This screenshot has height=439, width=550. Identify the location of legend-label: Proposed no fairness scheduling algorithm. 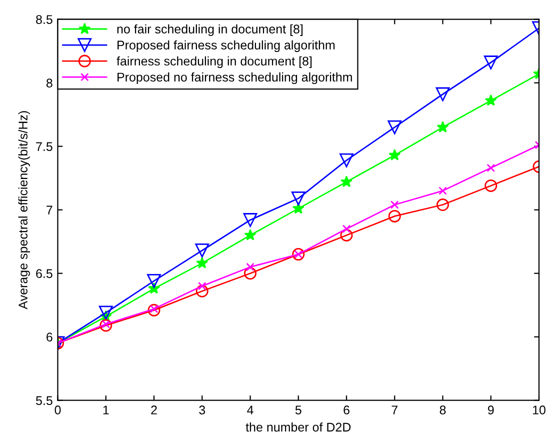
(235, 78).